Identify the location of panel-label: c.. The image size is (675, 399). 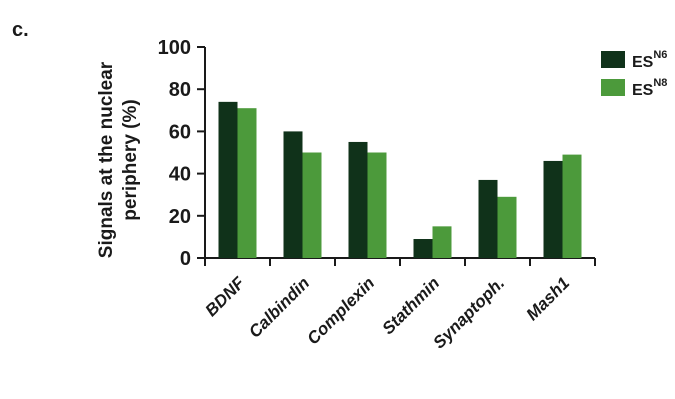
(20, 30).